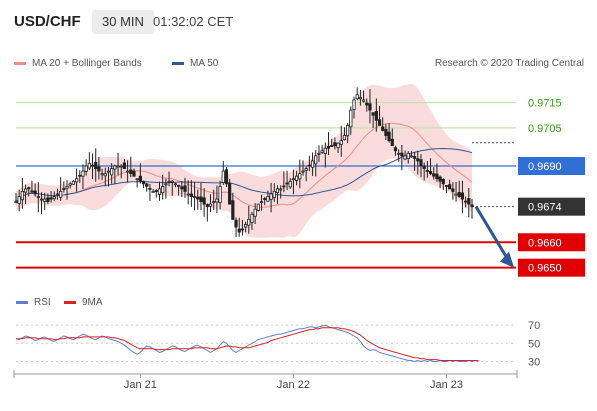 This screenshot has height=411, width=597. I want to click on timeframe-badge: 30 MIN, so click(123, 22).